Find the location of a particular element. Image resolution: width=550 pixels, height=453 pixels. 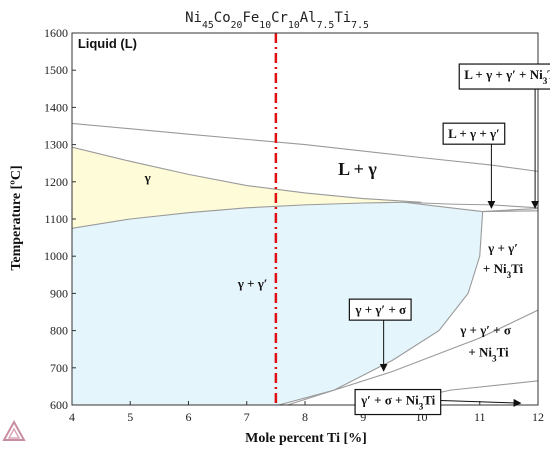

x-axis-label: Mole percent Ti [%] is located at coordinates (306, 438).